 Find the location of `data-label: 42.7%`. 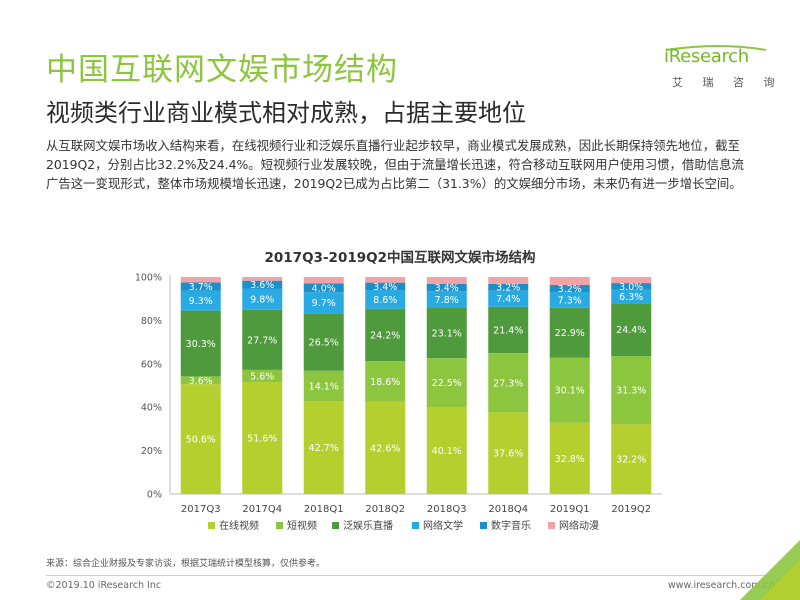

data-label: 42.7% is located at coordinates (324, 448).